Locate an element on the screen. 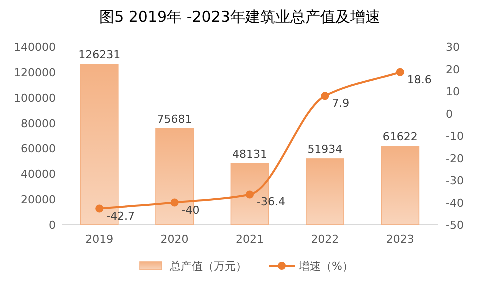 This screenshot has width=480, height=288. y2-tick-label: -30 is located at coordinates (455, 181).